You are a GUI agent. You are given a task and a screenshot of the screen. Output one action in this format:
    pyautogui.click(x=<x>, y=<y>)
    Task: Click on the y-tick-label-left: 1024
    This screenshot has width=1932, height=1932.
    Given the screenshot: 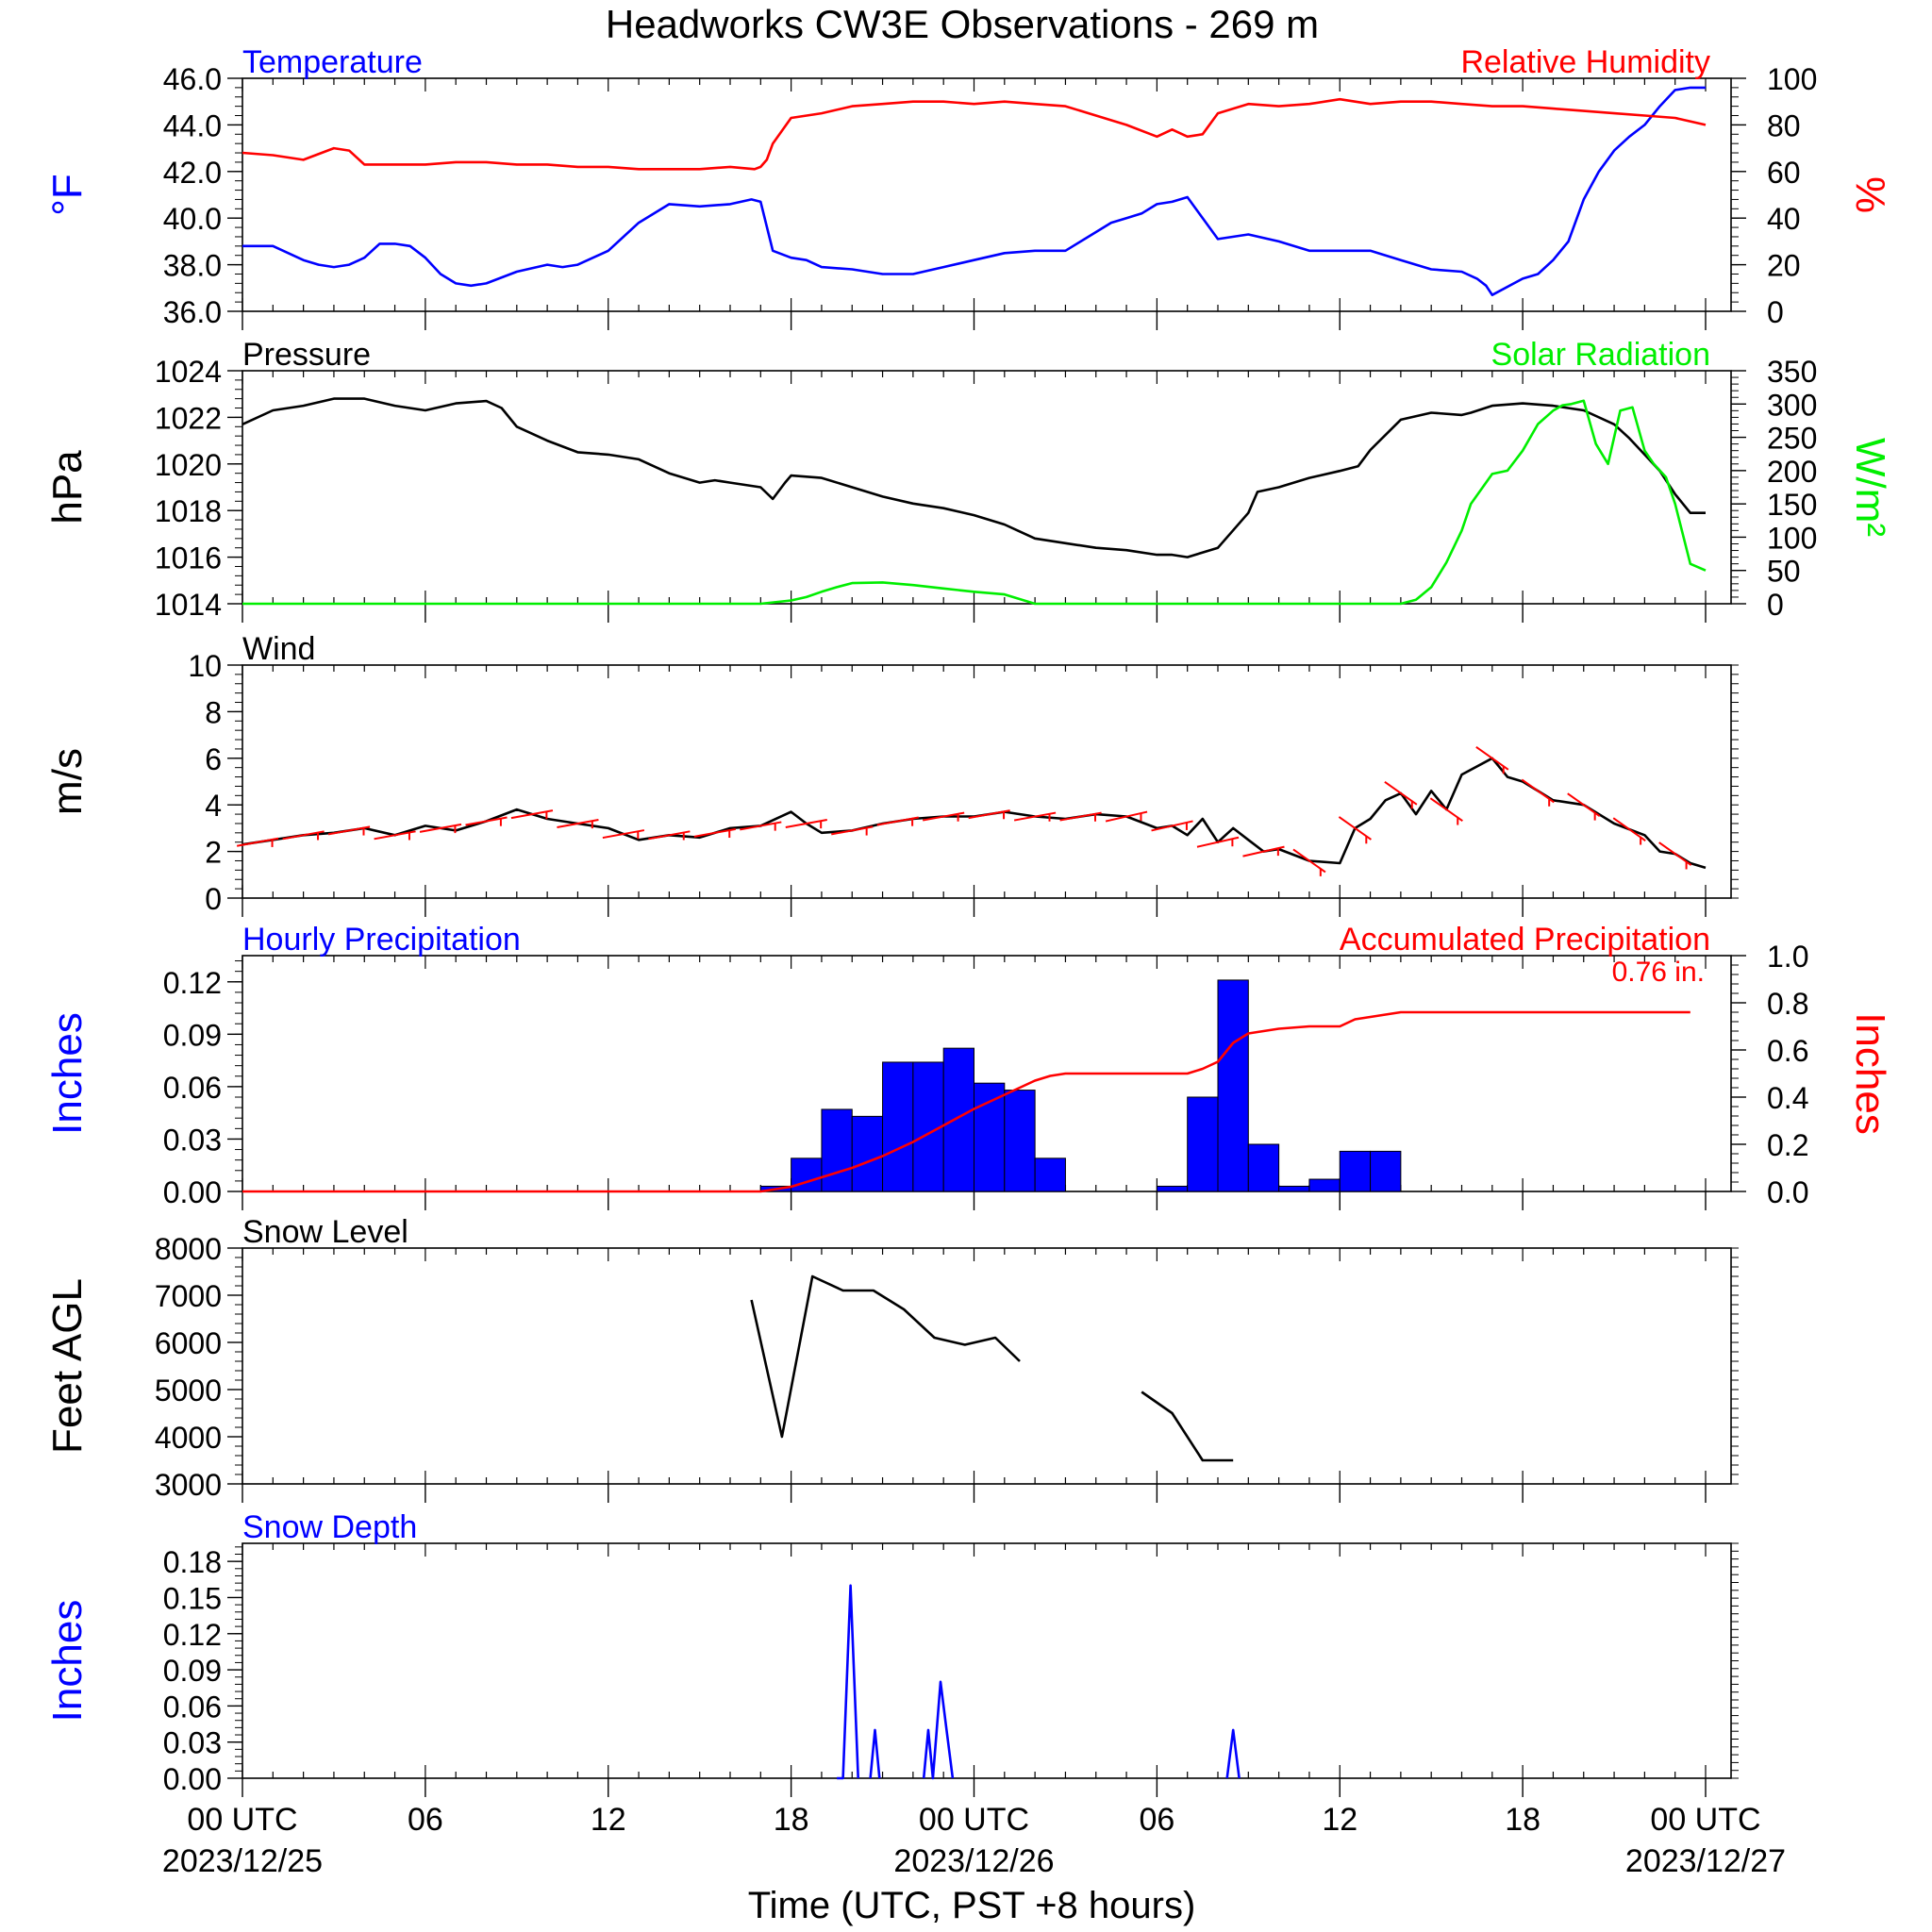 What is the action you would take?
    pyautogui.click(x=189, y=372)
    